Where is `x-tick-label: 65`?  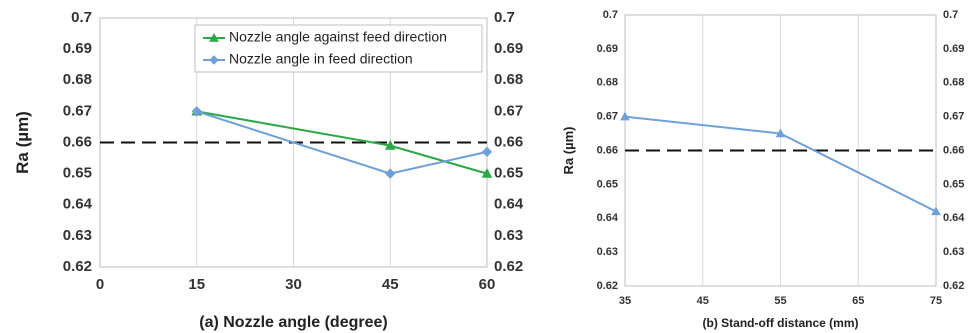
x-tick-label: 65 is located at coordinates (858, 301).